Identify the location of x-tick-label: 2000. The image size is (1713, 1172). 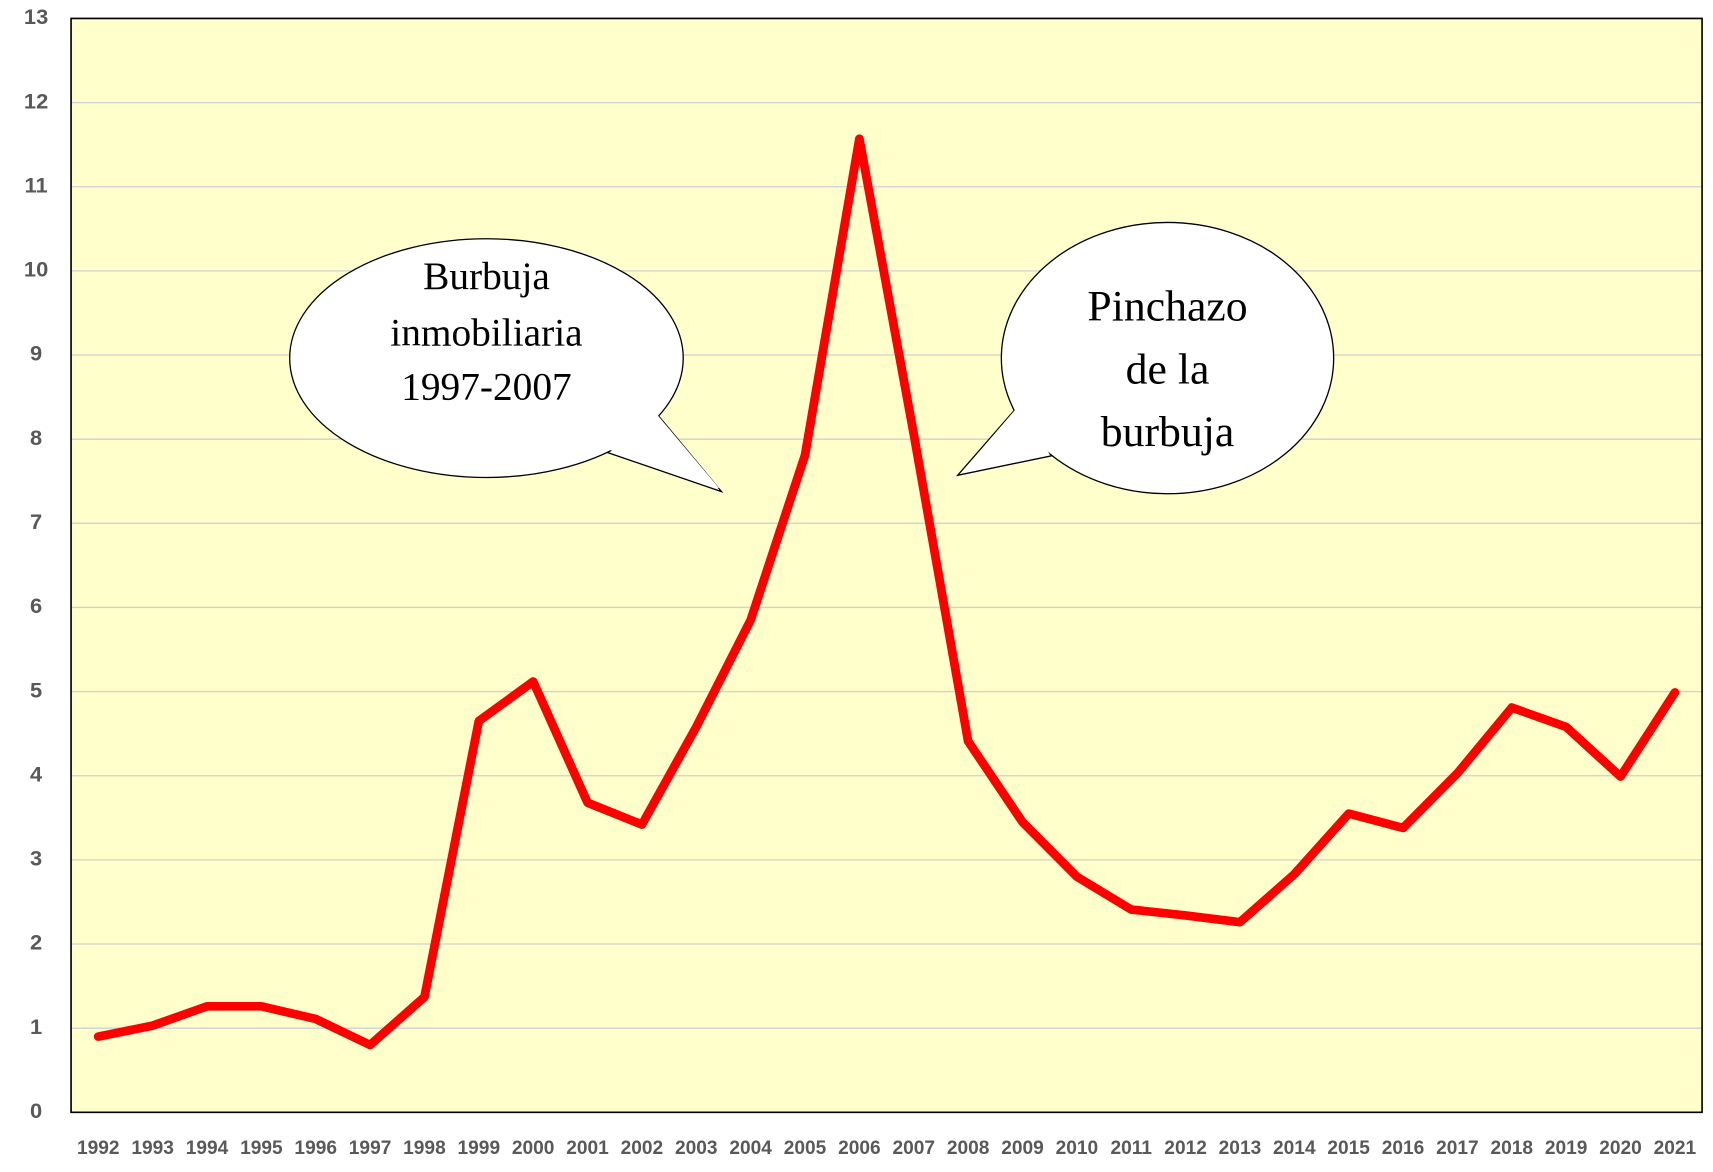
(533, 1148).